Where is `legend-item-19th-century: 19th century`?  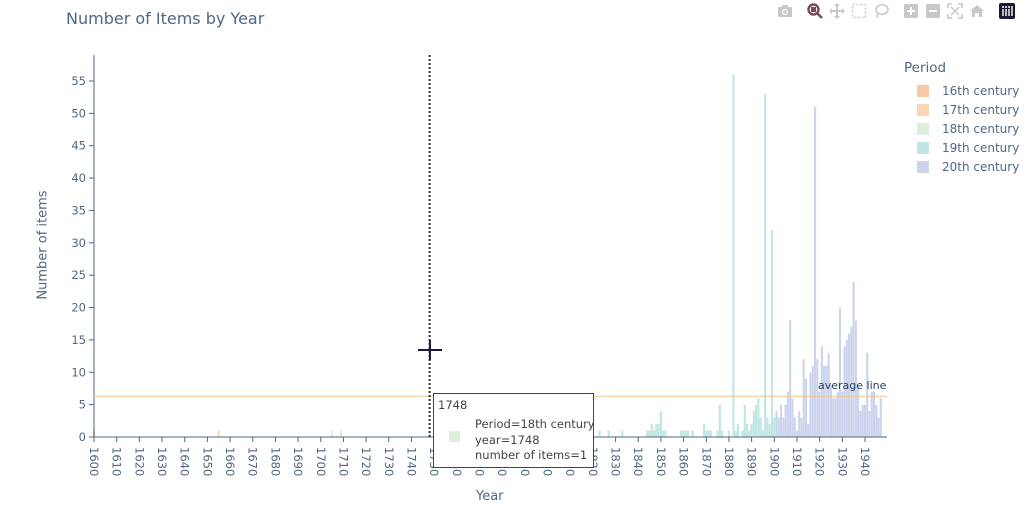
legend-item-19th-century: 19th century is located at coordinates (961, 147).